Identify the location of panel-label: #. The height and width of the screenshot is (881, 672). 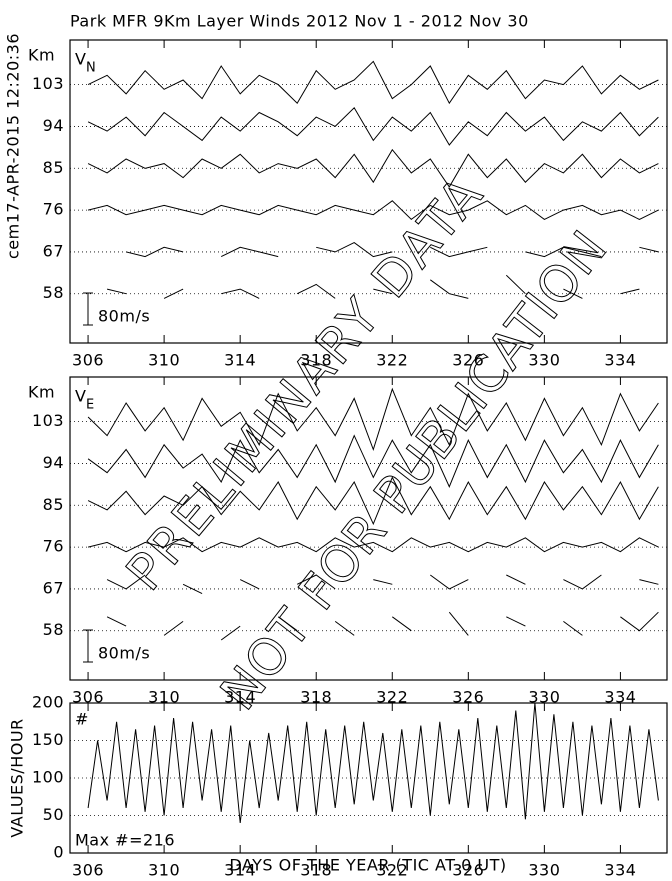
(82, 719).